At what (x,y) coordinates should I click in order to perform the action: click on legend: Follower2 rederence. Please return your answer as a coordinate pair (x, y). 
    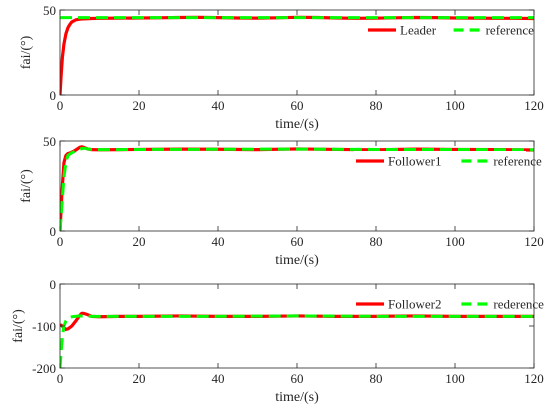
    Looking at the image, I should click on (449, 304).